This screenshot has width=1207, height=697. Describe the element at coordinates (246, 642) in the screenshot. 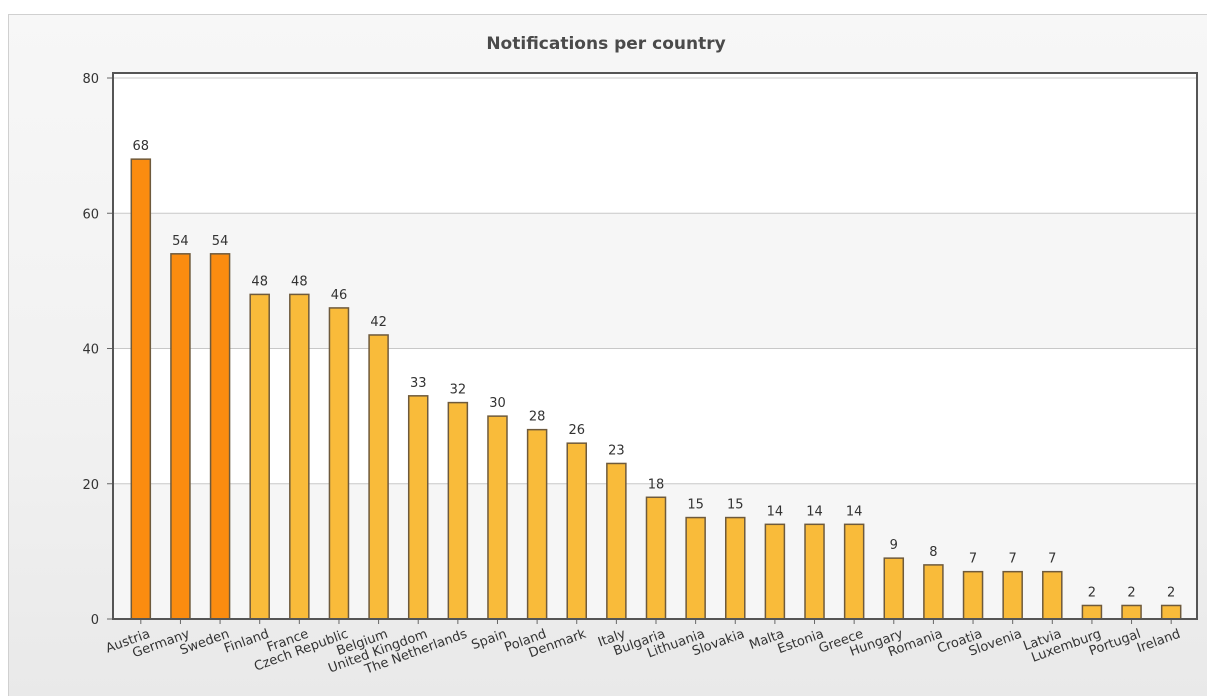

I see `category-label: Finland` at that location.